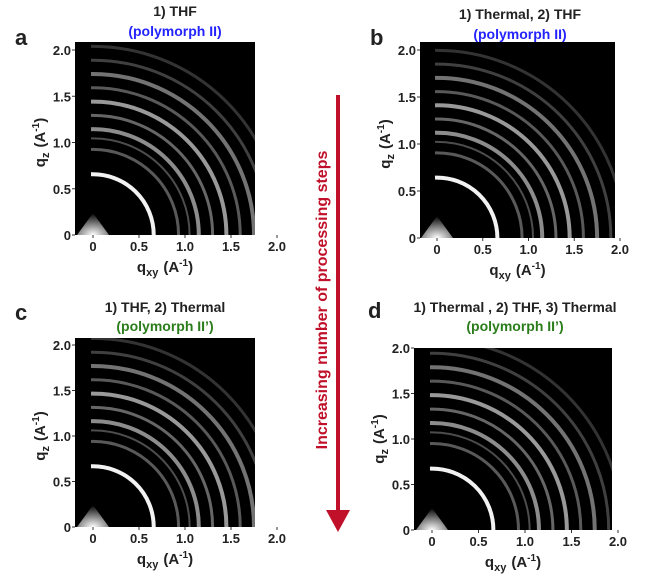 This screenshot has width=654, height=580. I want to click on panel-letter: c, so click(21, 312).